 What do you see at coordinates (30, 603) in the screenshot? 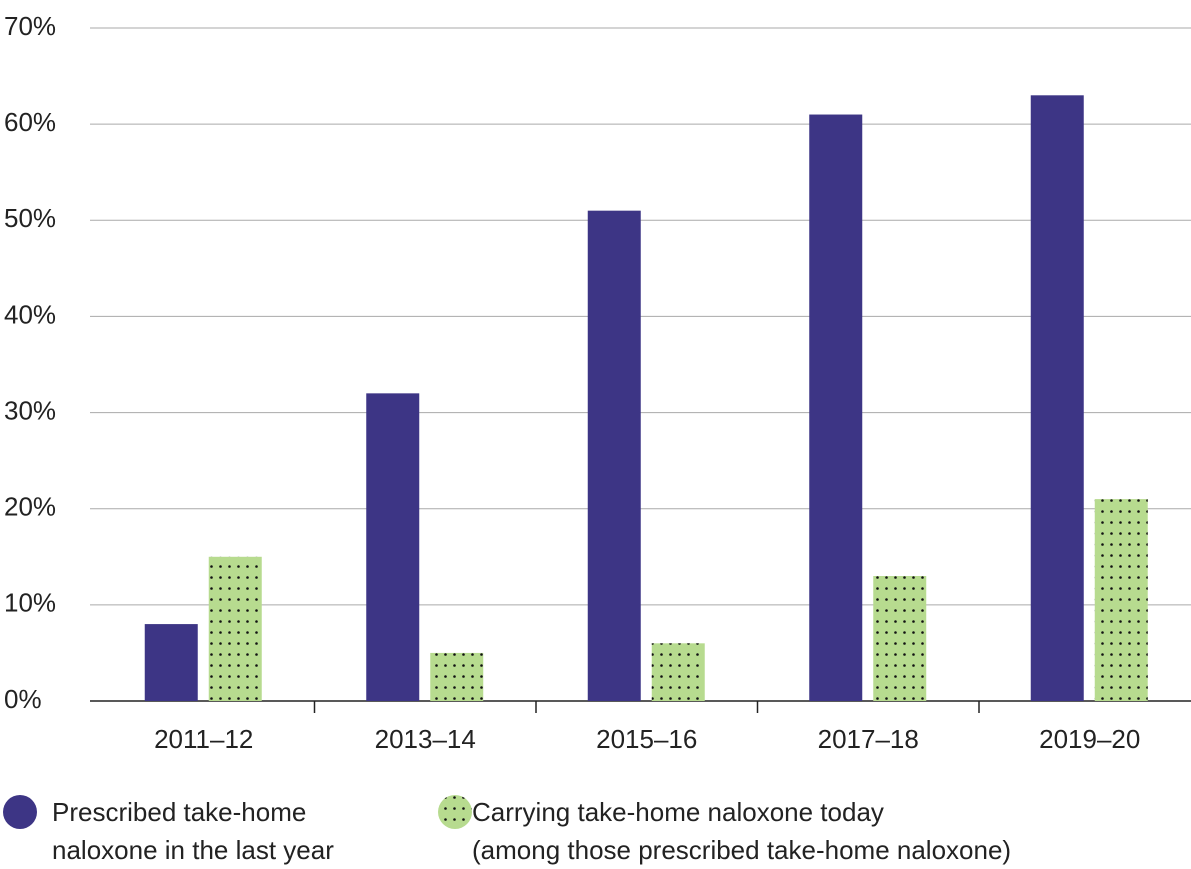
I see `y-tick-label: 10%` at bounding box center [30, 603].